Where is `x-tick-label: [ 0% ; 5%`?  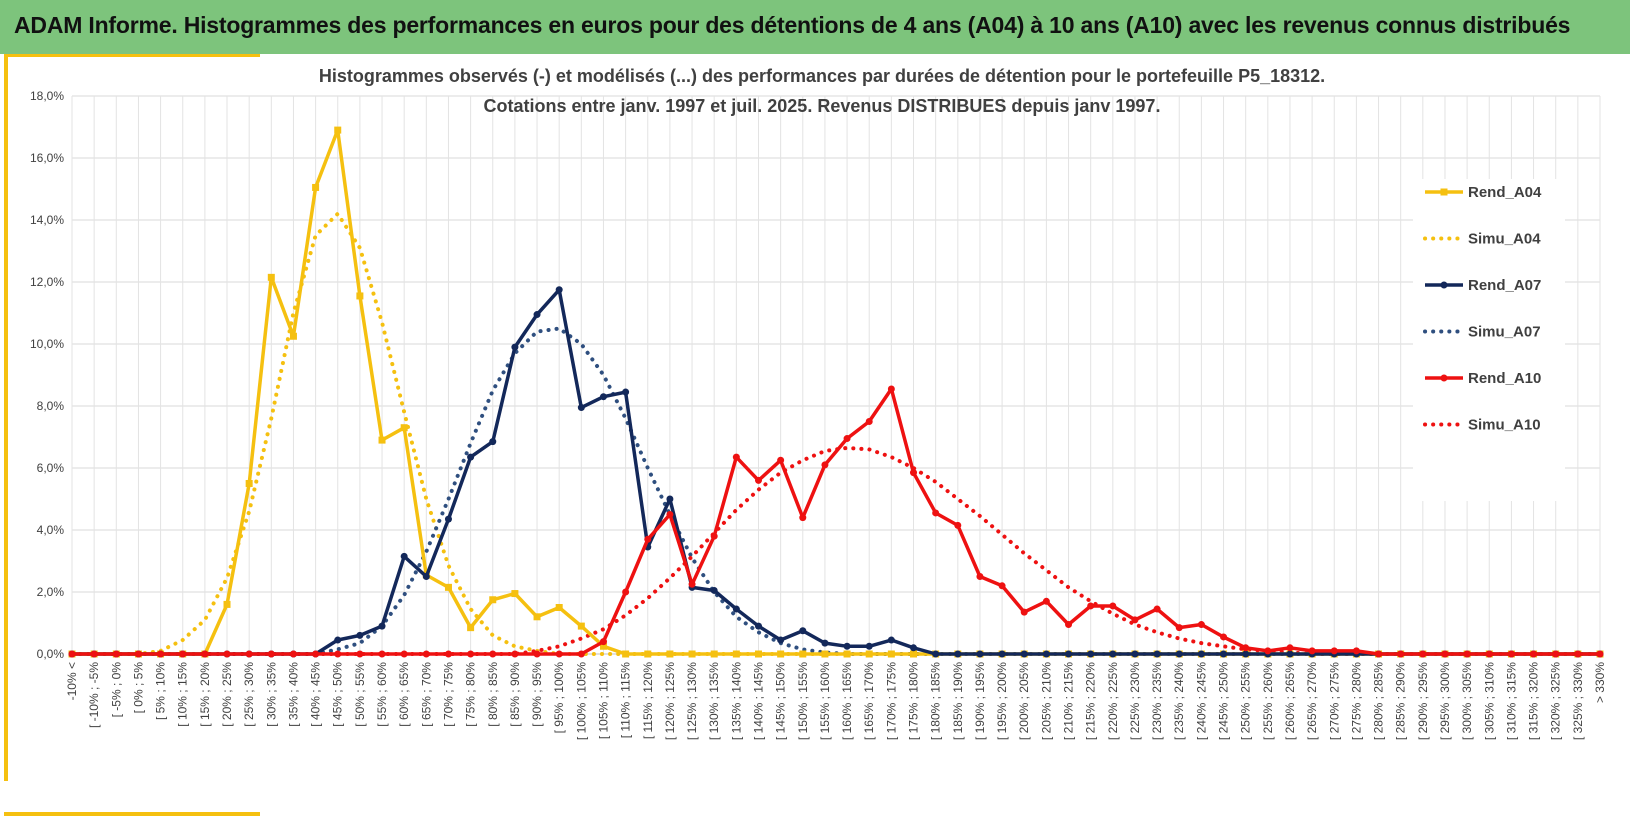
x-tick-label: [ 0% ; 5% is located at coordinates (138, 688).